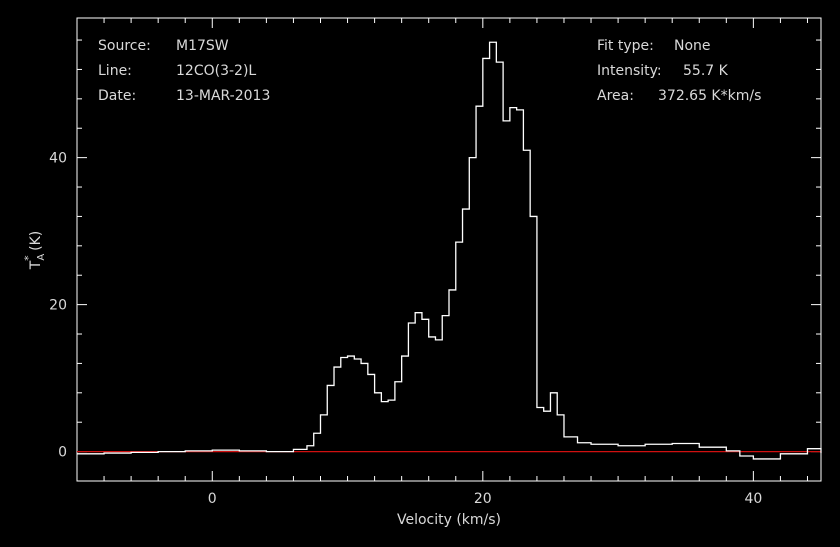 This screenshot has width=840, height=547. I want to click on y-axis-label: TA* (K), so click(34, 250).